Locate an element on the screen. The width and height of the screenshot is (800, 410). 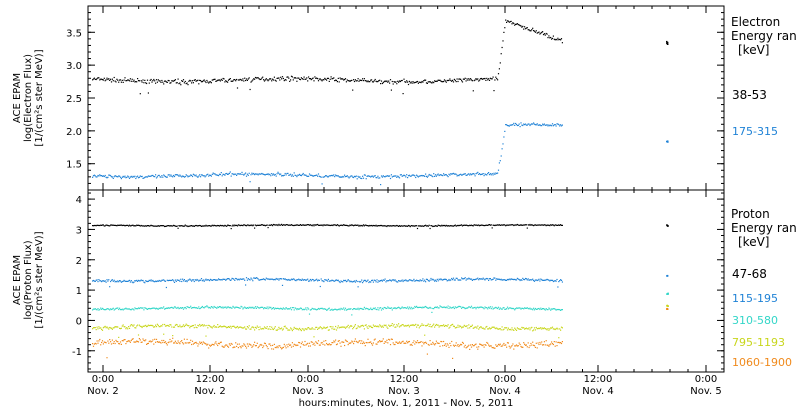
electron-ytick-label: 1.5 is located at coordinates (74, 165).